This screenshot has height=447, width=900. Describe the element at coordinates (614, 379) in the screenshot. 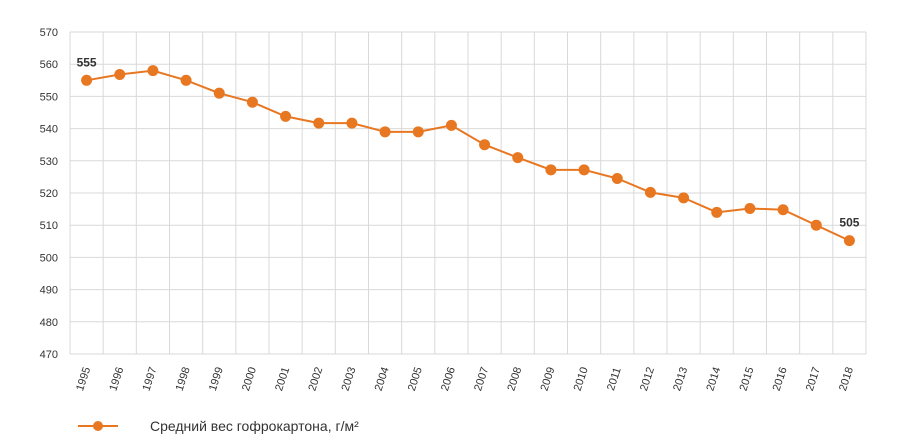

I see `x-tick-label: 2011` at that location.